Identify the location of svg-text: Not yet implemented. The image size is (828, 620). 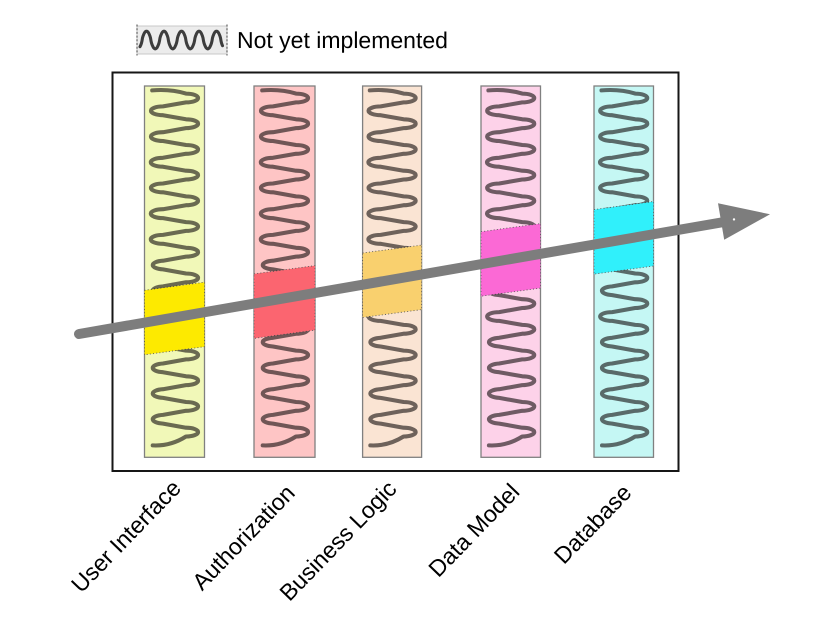
(342, 40).